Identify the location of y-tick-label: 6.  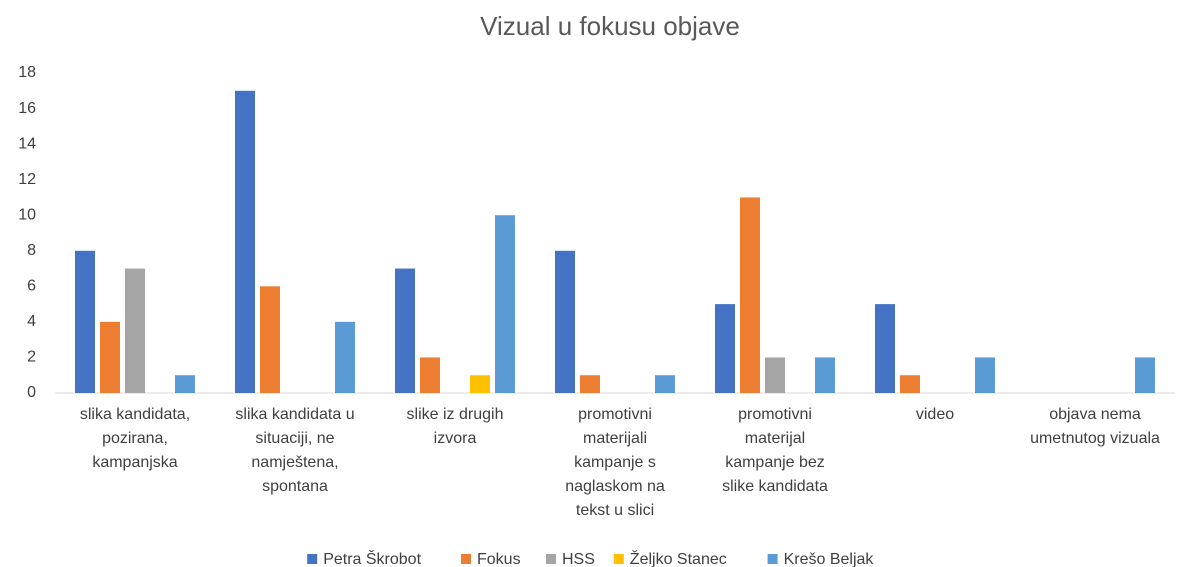
(31, 286).